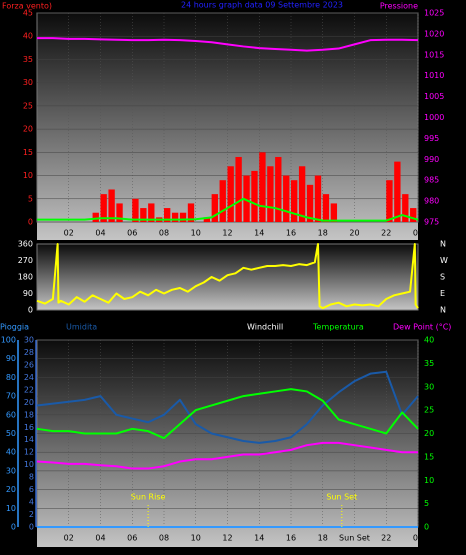 This screenshot has height=555, width=466. What do you see at coordinates (29, 352) in the screenshot?
I see `y3-tick-label: 28` at bounding box center [29, 352].